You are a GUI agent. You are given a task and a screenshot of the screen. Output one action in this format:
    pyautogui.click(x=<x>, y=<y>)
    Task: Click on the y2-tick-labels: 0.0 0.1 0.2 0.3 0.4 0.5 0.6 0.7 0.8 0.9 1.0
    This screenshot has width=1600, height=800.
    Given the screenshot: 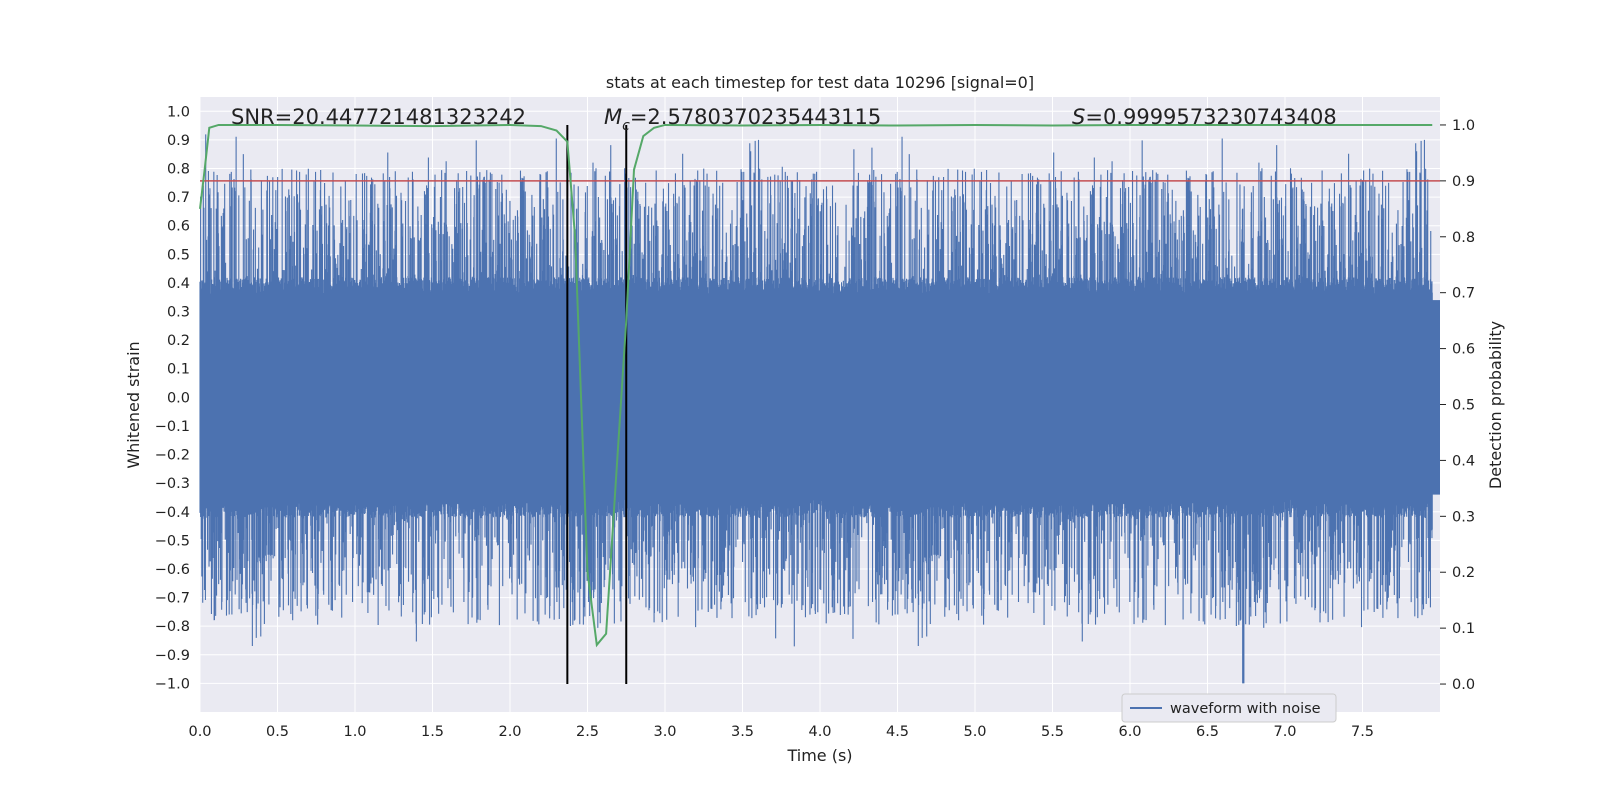 What is the action you would take?
    pyautogui.click(x=1457, y=405)
    